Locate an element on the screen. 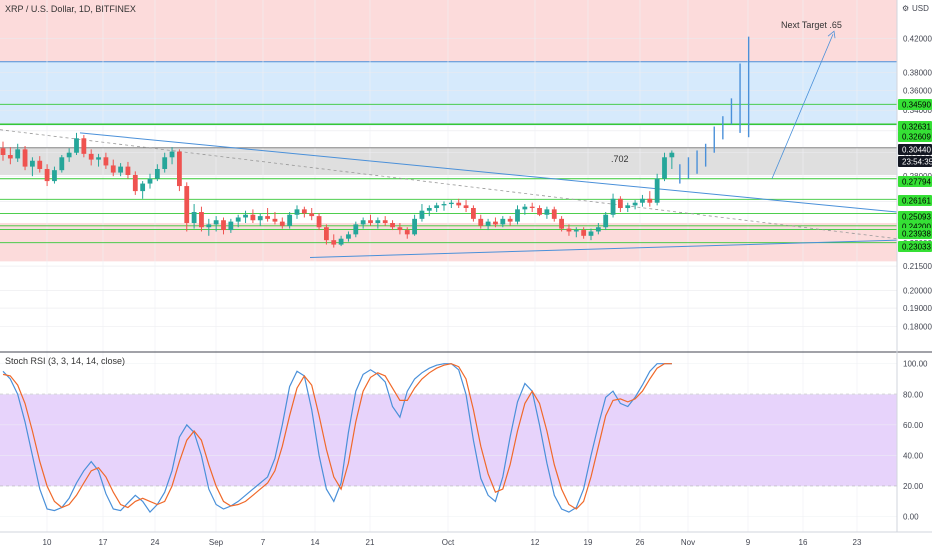 This screenshot has width=932, height=550. gear-icon: ⚙ is located at coordinates (905, 8).